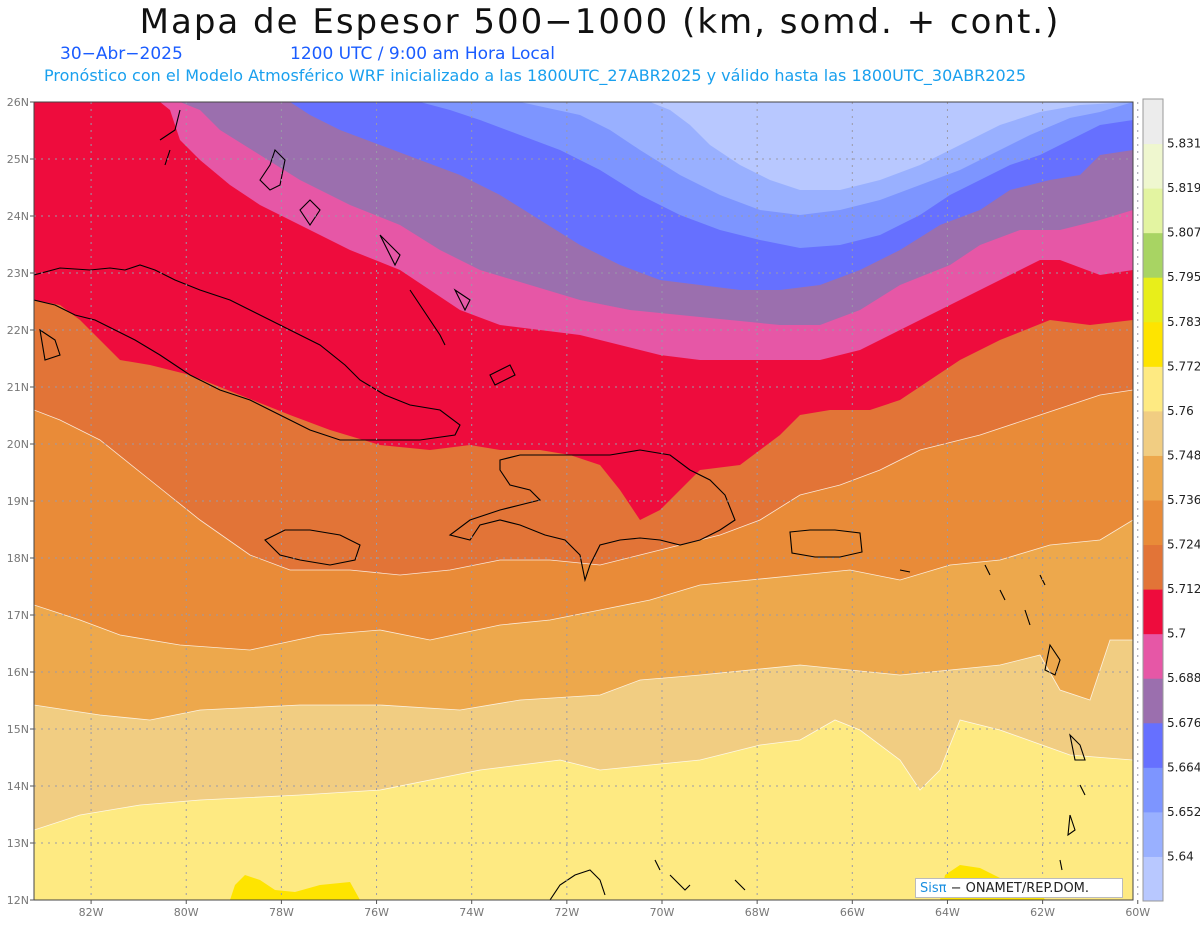 This screenshot has width=1200, height=927. Describe the element at coordinates (947, 912) in the screenshot. I see `lon-tick-label: 64W` at that location.